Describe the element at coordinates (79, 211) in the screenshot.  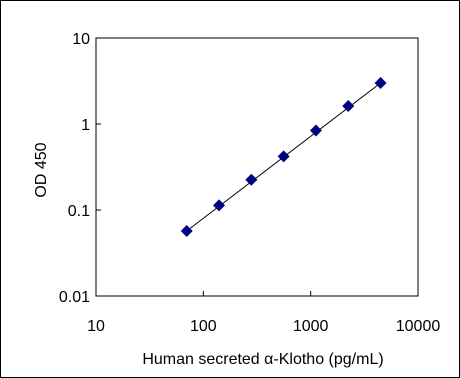
I see `y-tick-label: 0.1` at that location.